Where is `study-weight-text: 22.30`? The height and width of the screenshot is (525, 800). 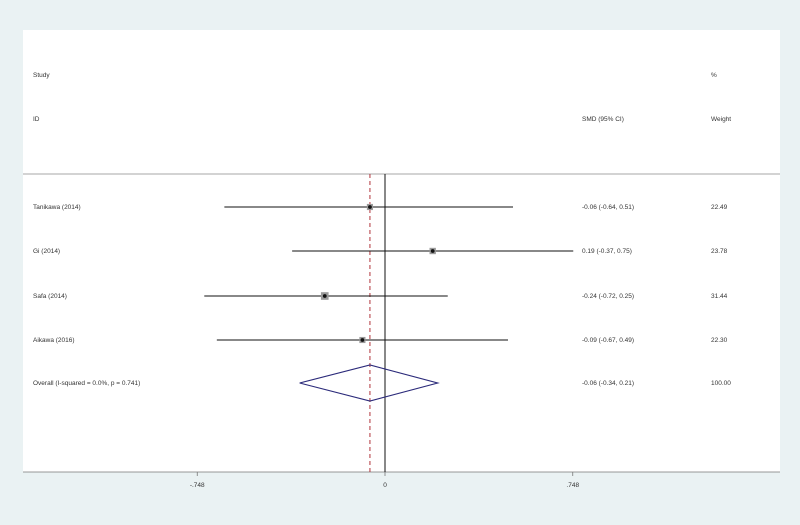
study-weight-text: 22.30 is located at coordinates (719, 340).